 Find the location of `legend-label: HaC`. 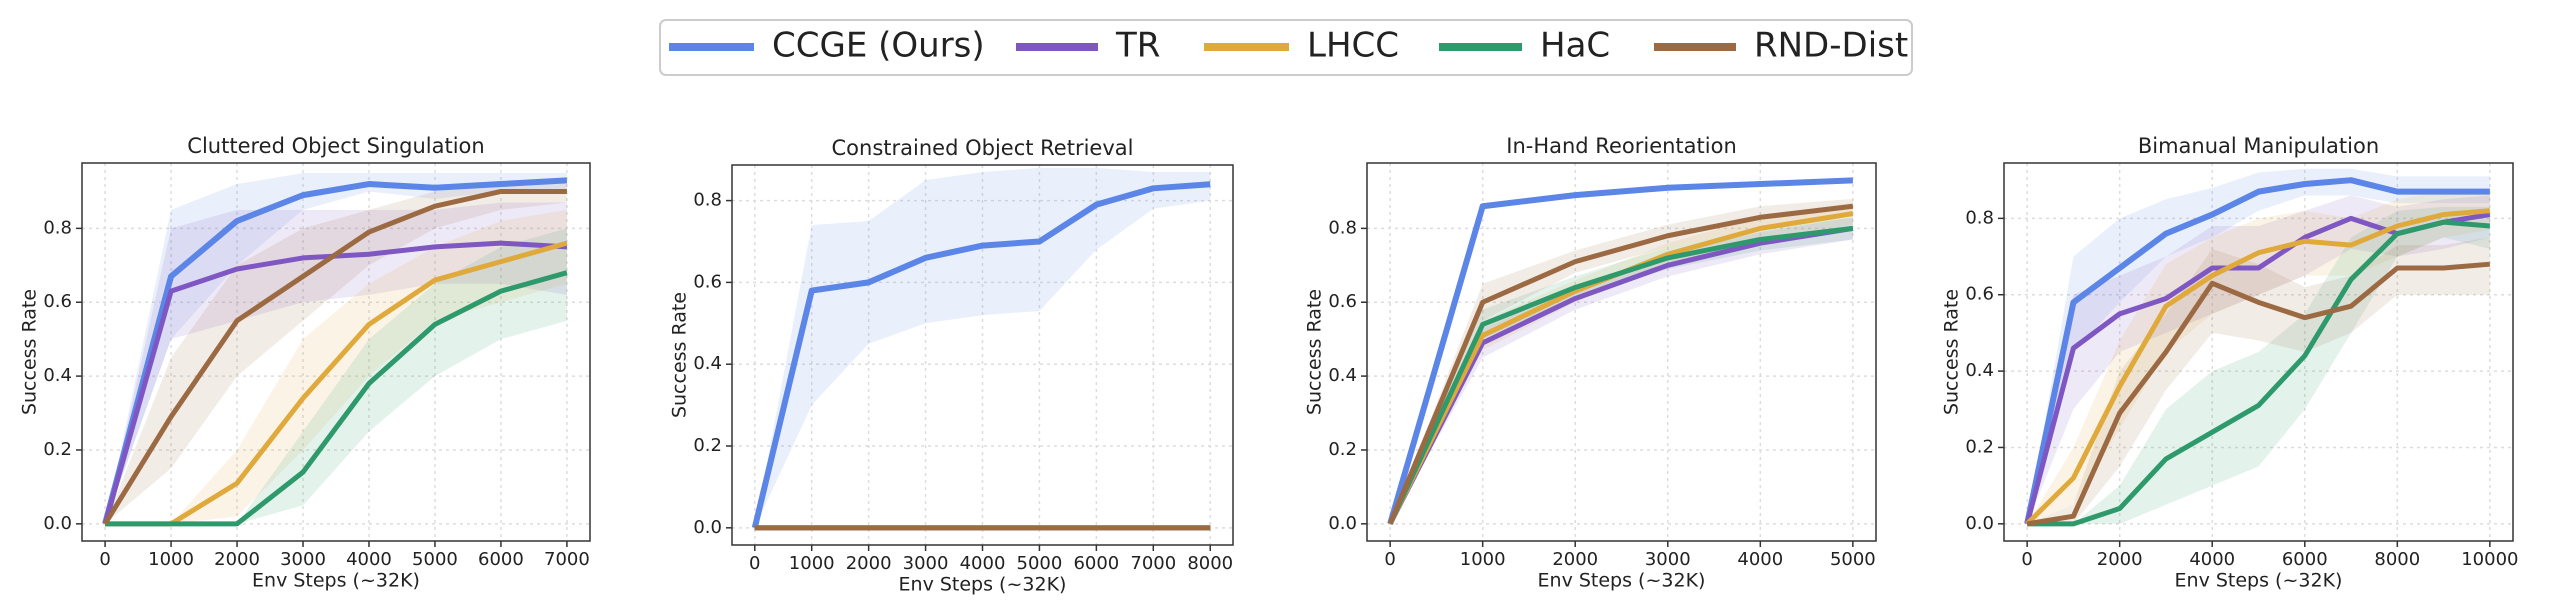

legend-label: HaC is located at coordinates (1575, 46).